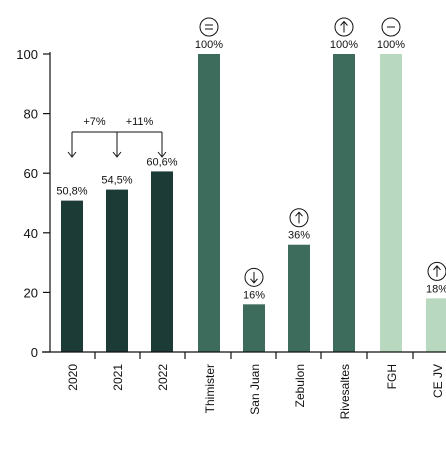 This screenshot has height=457, width=446. Describe the element at coordinates (436, 289) in the screenshot. I see `data-label: 18%` at that location.